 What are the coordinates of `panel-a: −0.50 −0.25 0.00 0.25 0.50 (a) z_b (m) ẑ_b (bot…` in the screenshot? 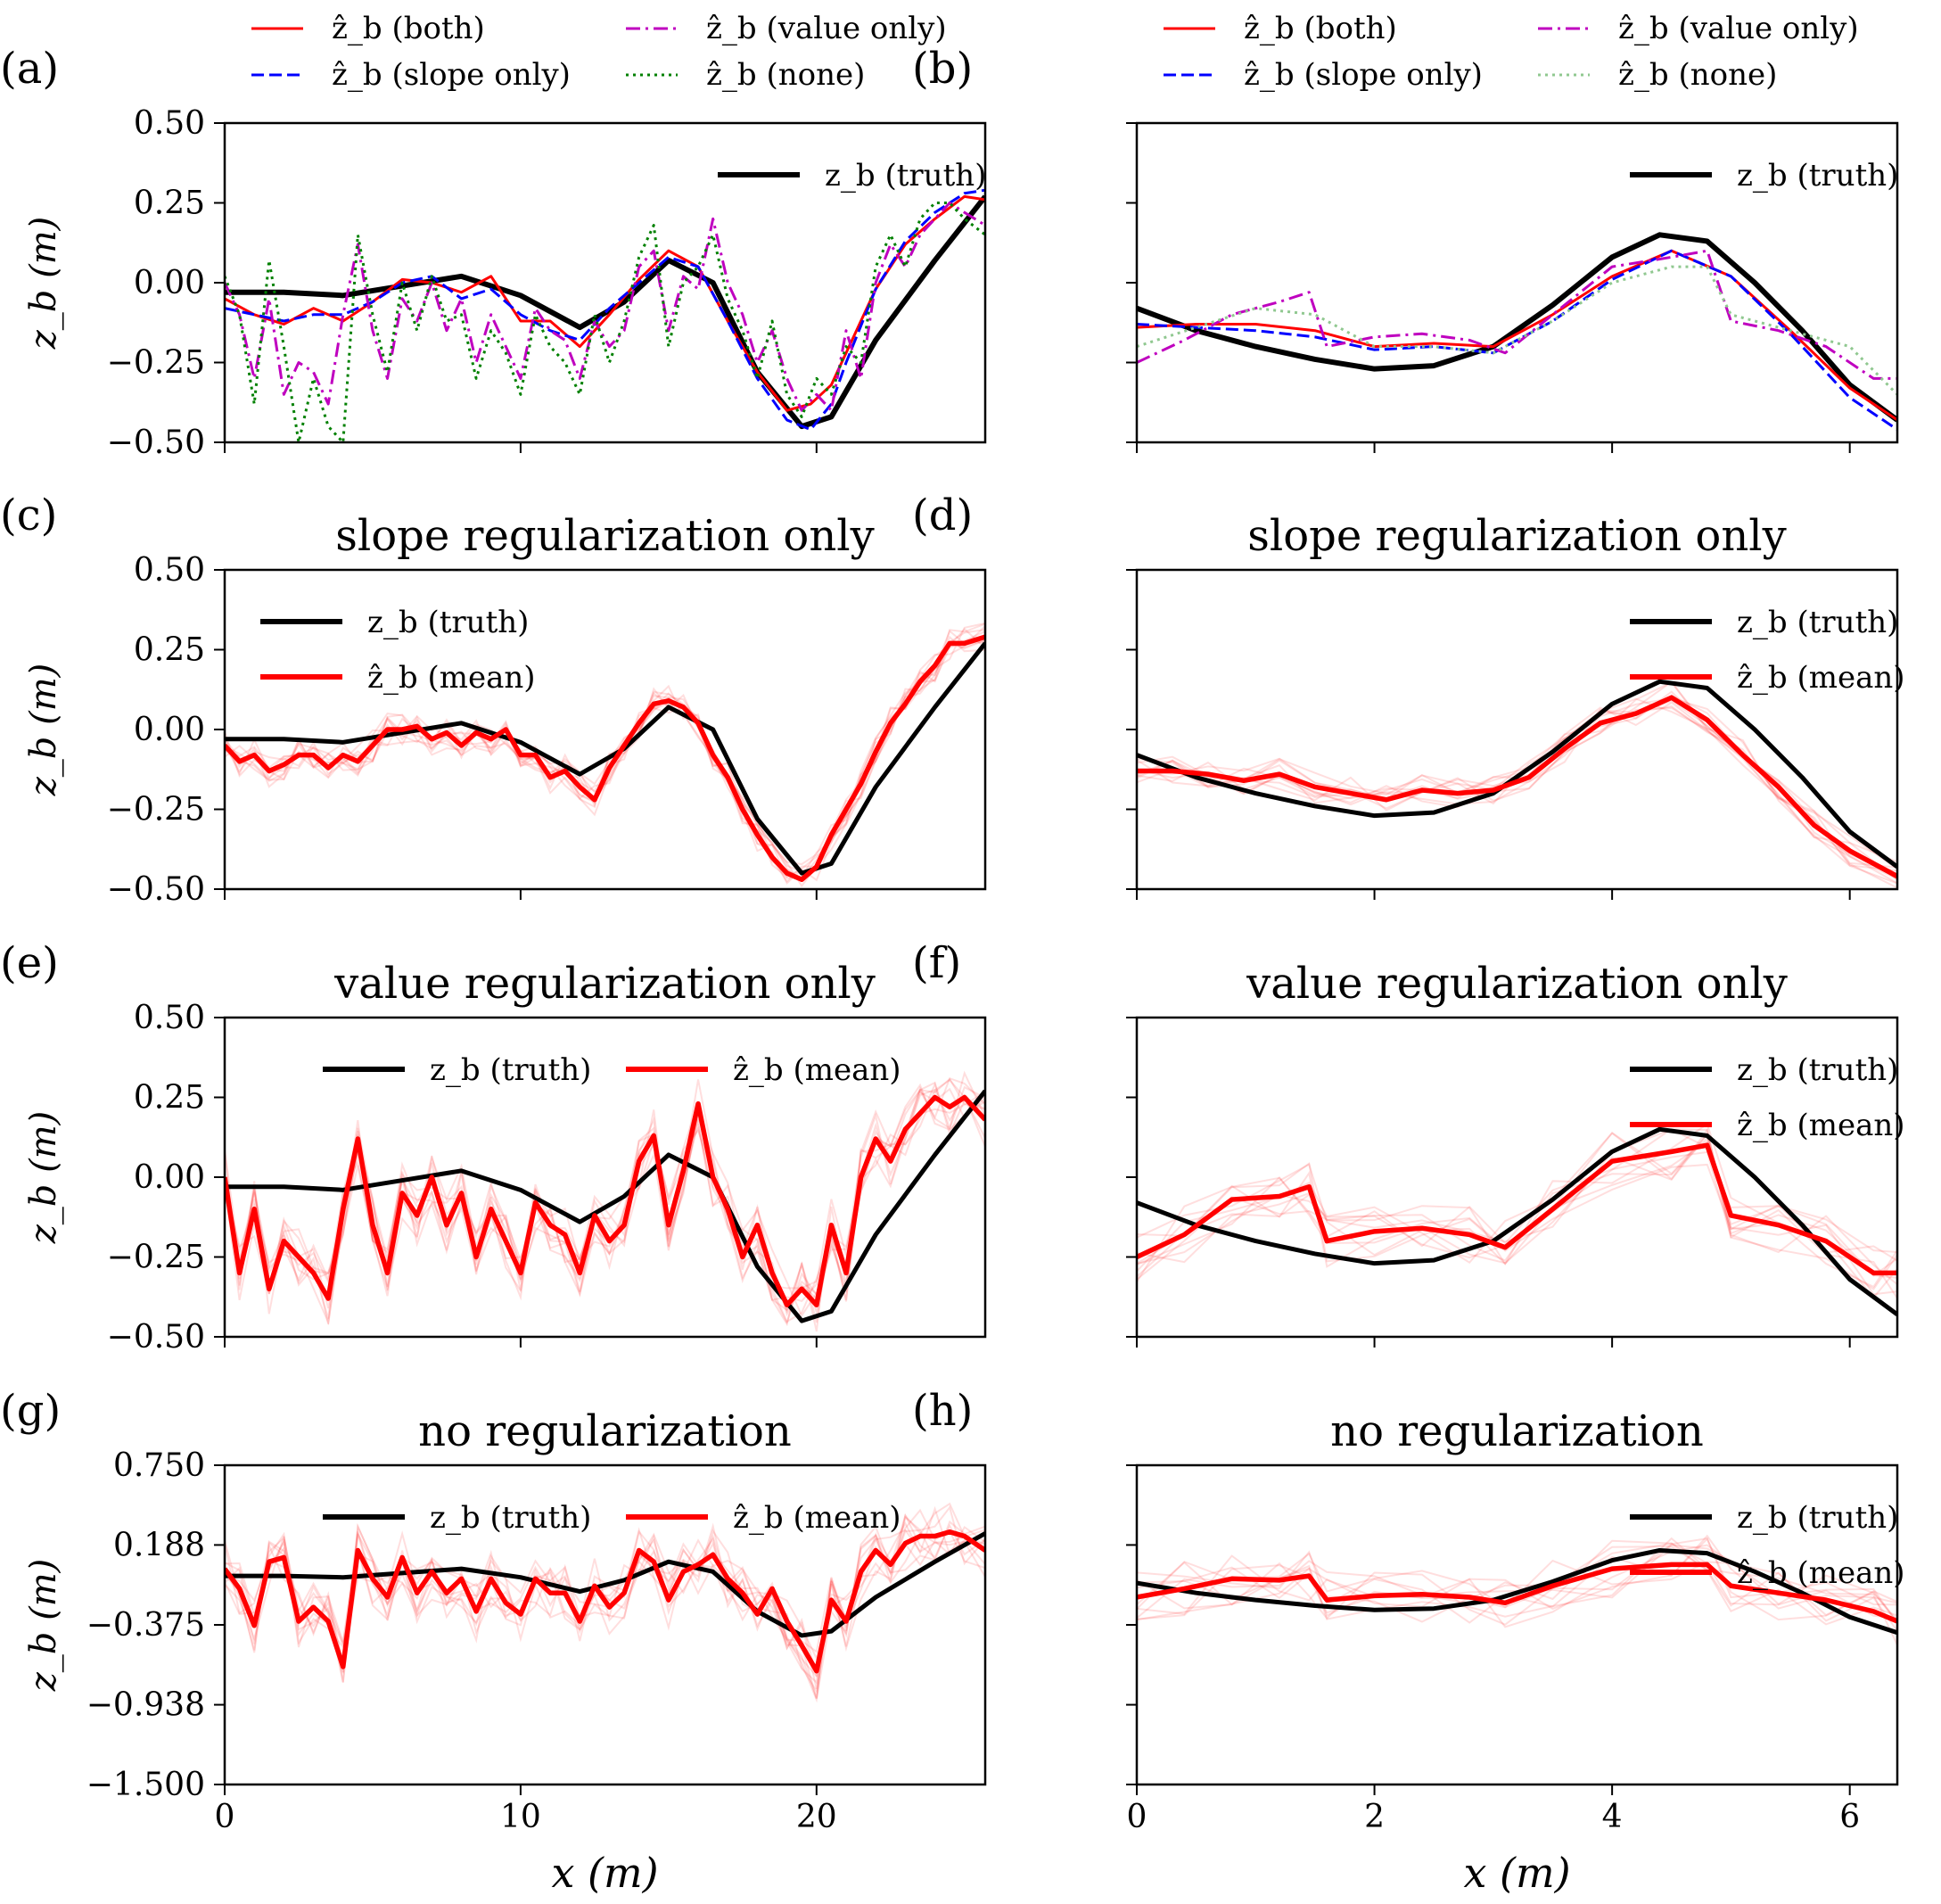 It's located at (493, 236).